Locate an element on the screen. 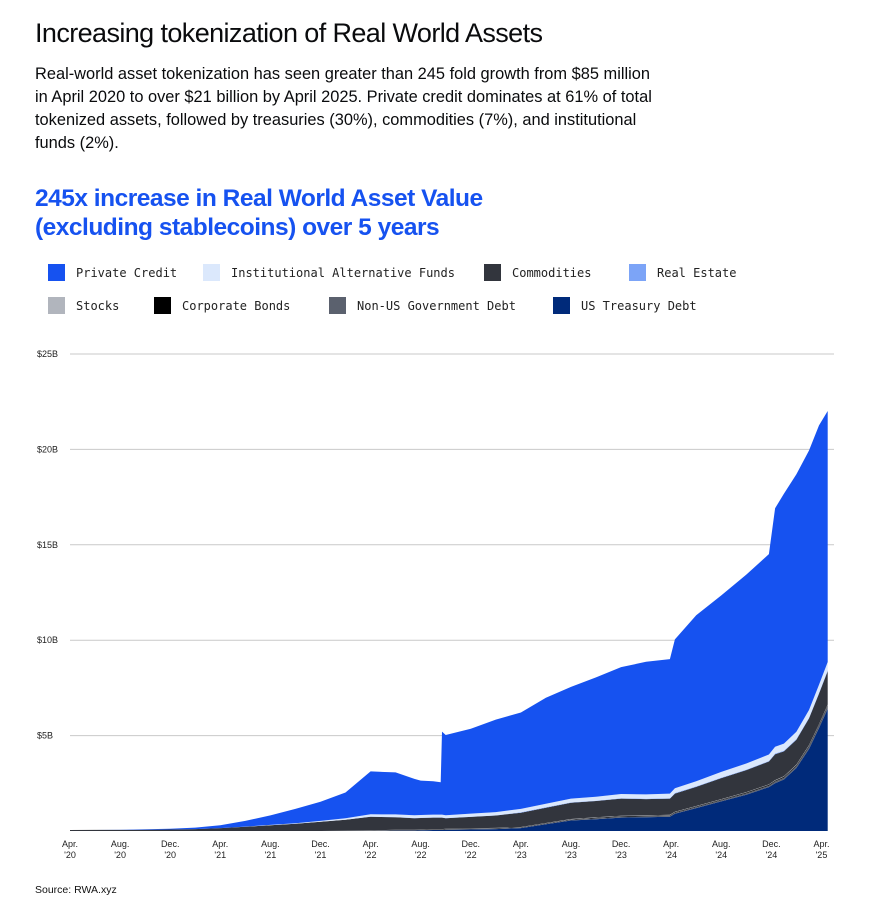 The image size is (869, 903). legend-label: Institutional Alternative Funds is located at coordinates (343, 272).